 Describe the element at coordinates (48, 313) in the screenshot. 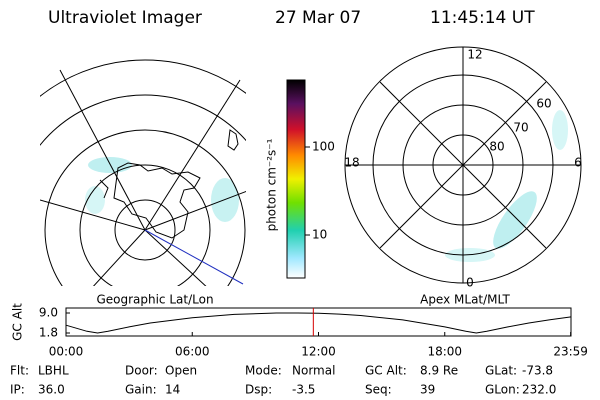

I see `y-tick-label: 9.0` at that location.